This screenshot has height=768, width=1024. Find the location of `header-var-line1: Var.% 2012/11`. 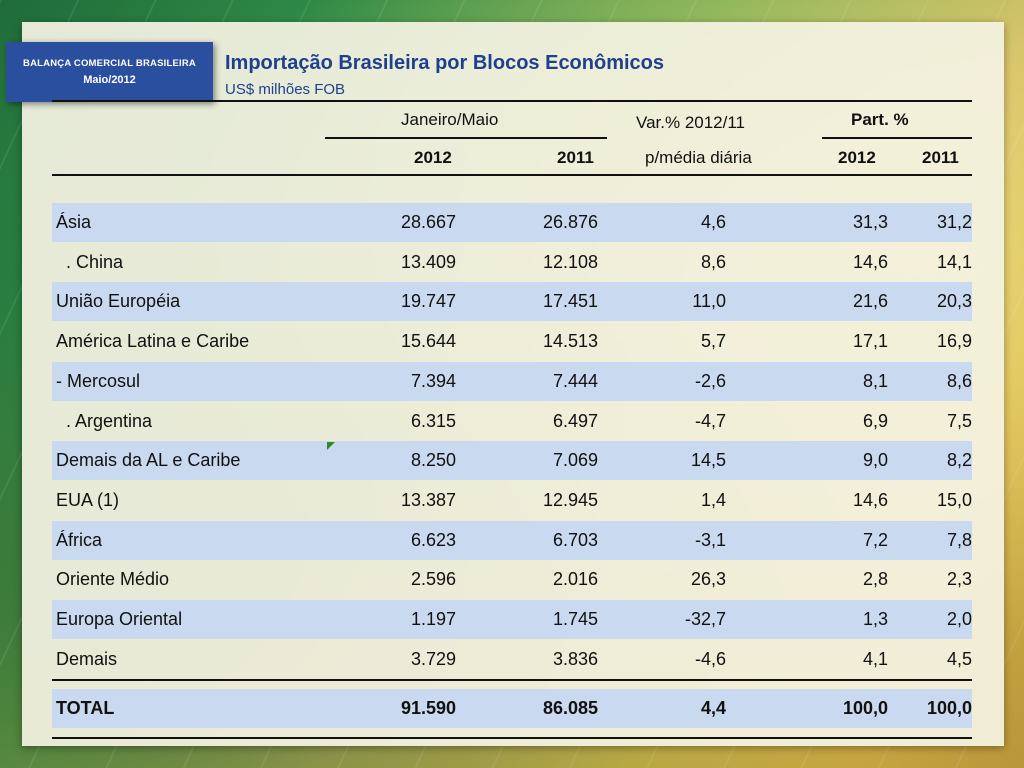

header-var-line1: Var.% 2012/11 is located at coordinates (691, 122).